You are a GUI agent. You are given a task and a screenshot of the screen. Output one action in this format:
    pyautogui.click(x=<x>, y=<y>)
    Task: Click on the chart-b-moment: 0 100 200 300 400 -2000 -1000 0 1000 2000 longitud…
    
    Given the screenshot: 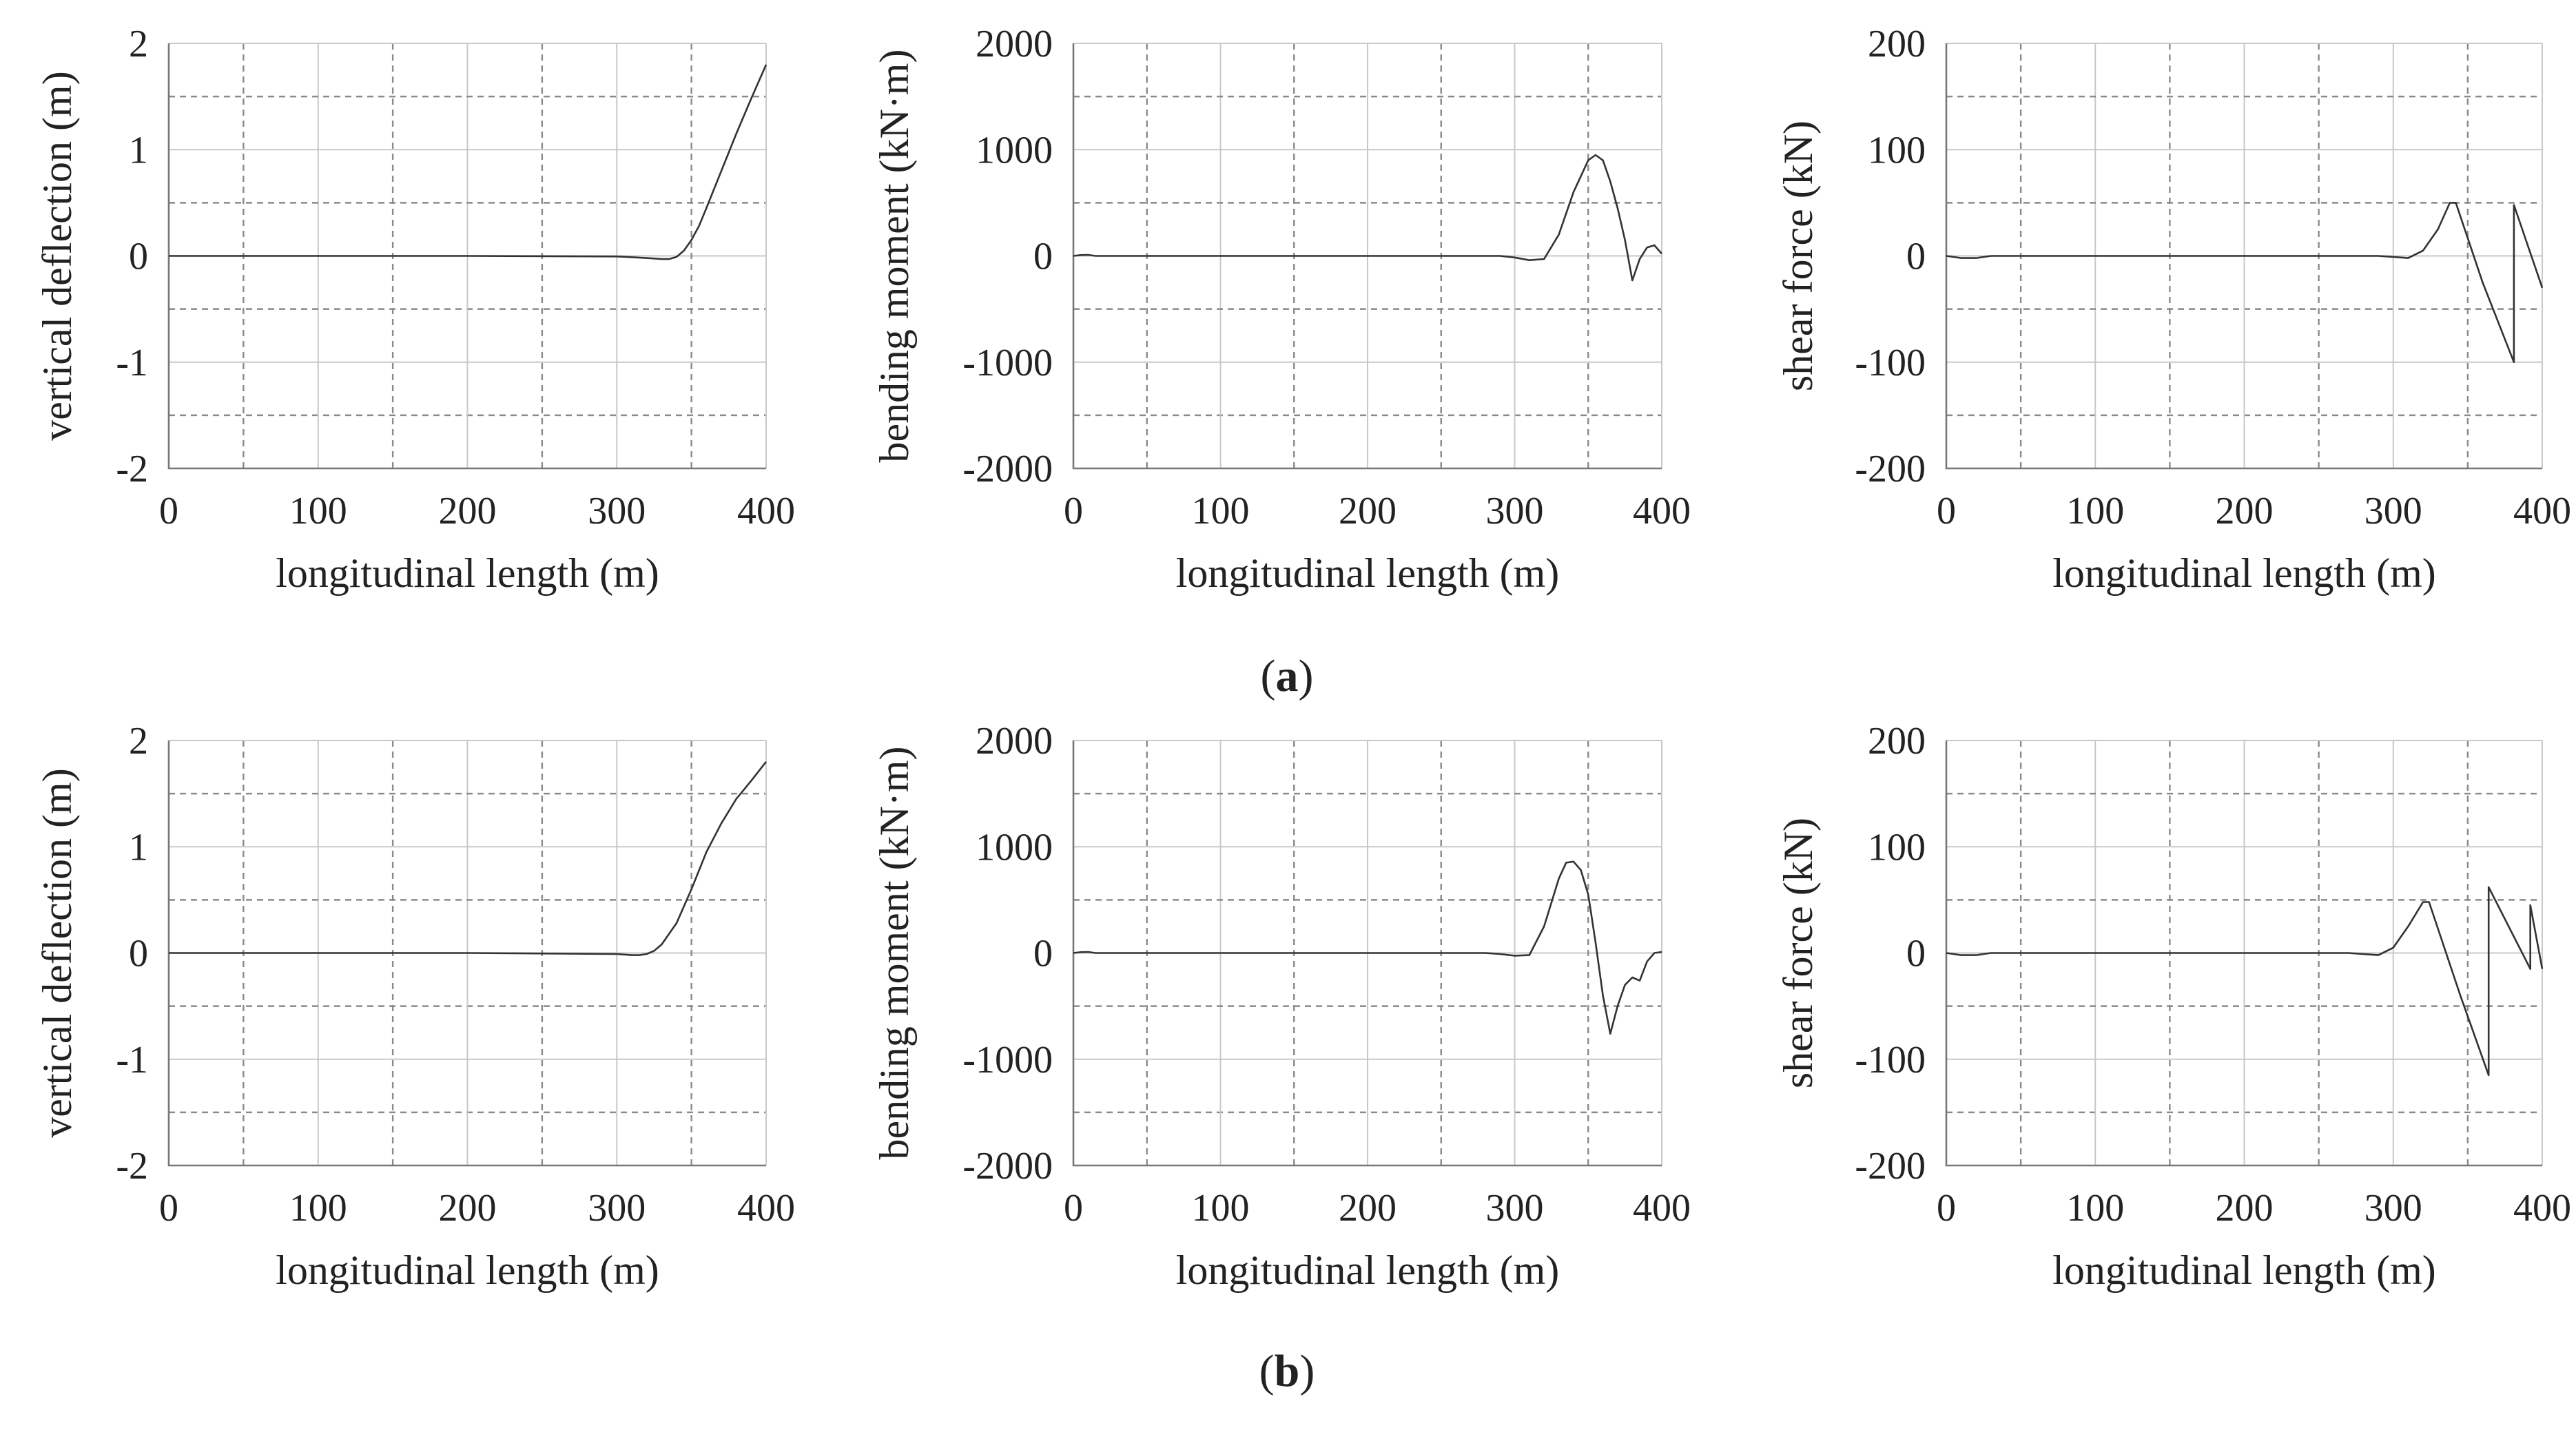 What is the action you would take?
    pyautogui.click(x=1281, y=1007)
    